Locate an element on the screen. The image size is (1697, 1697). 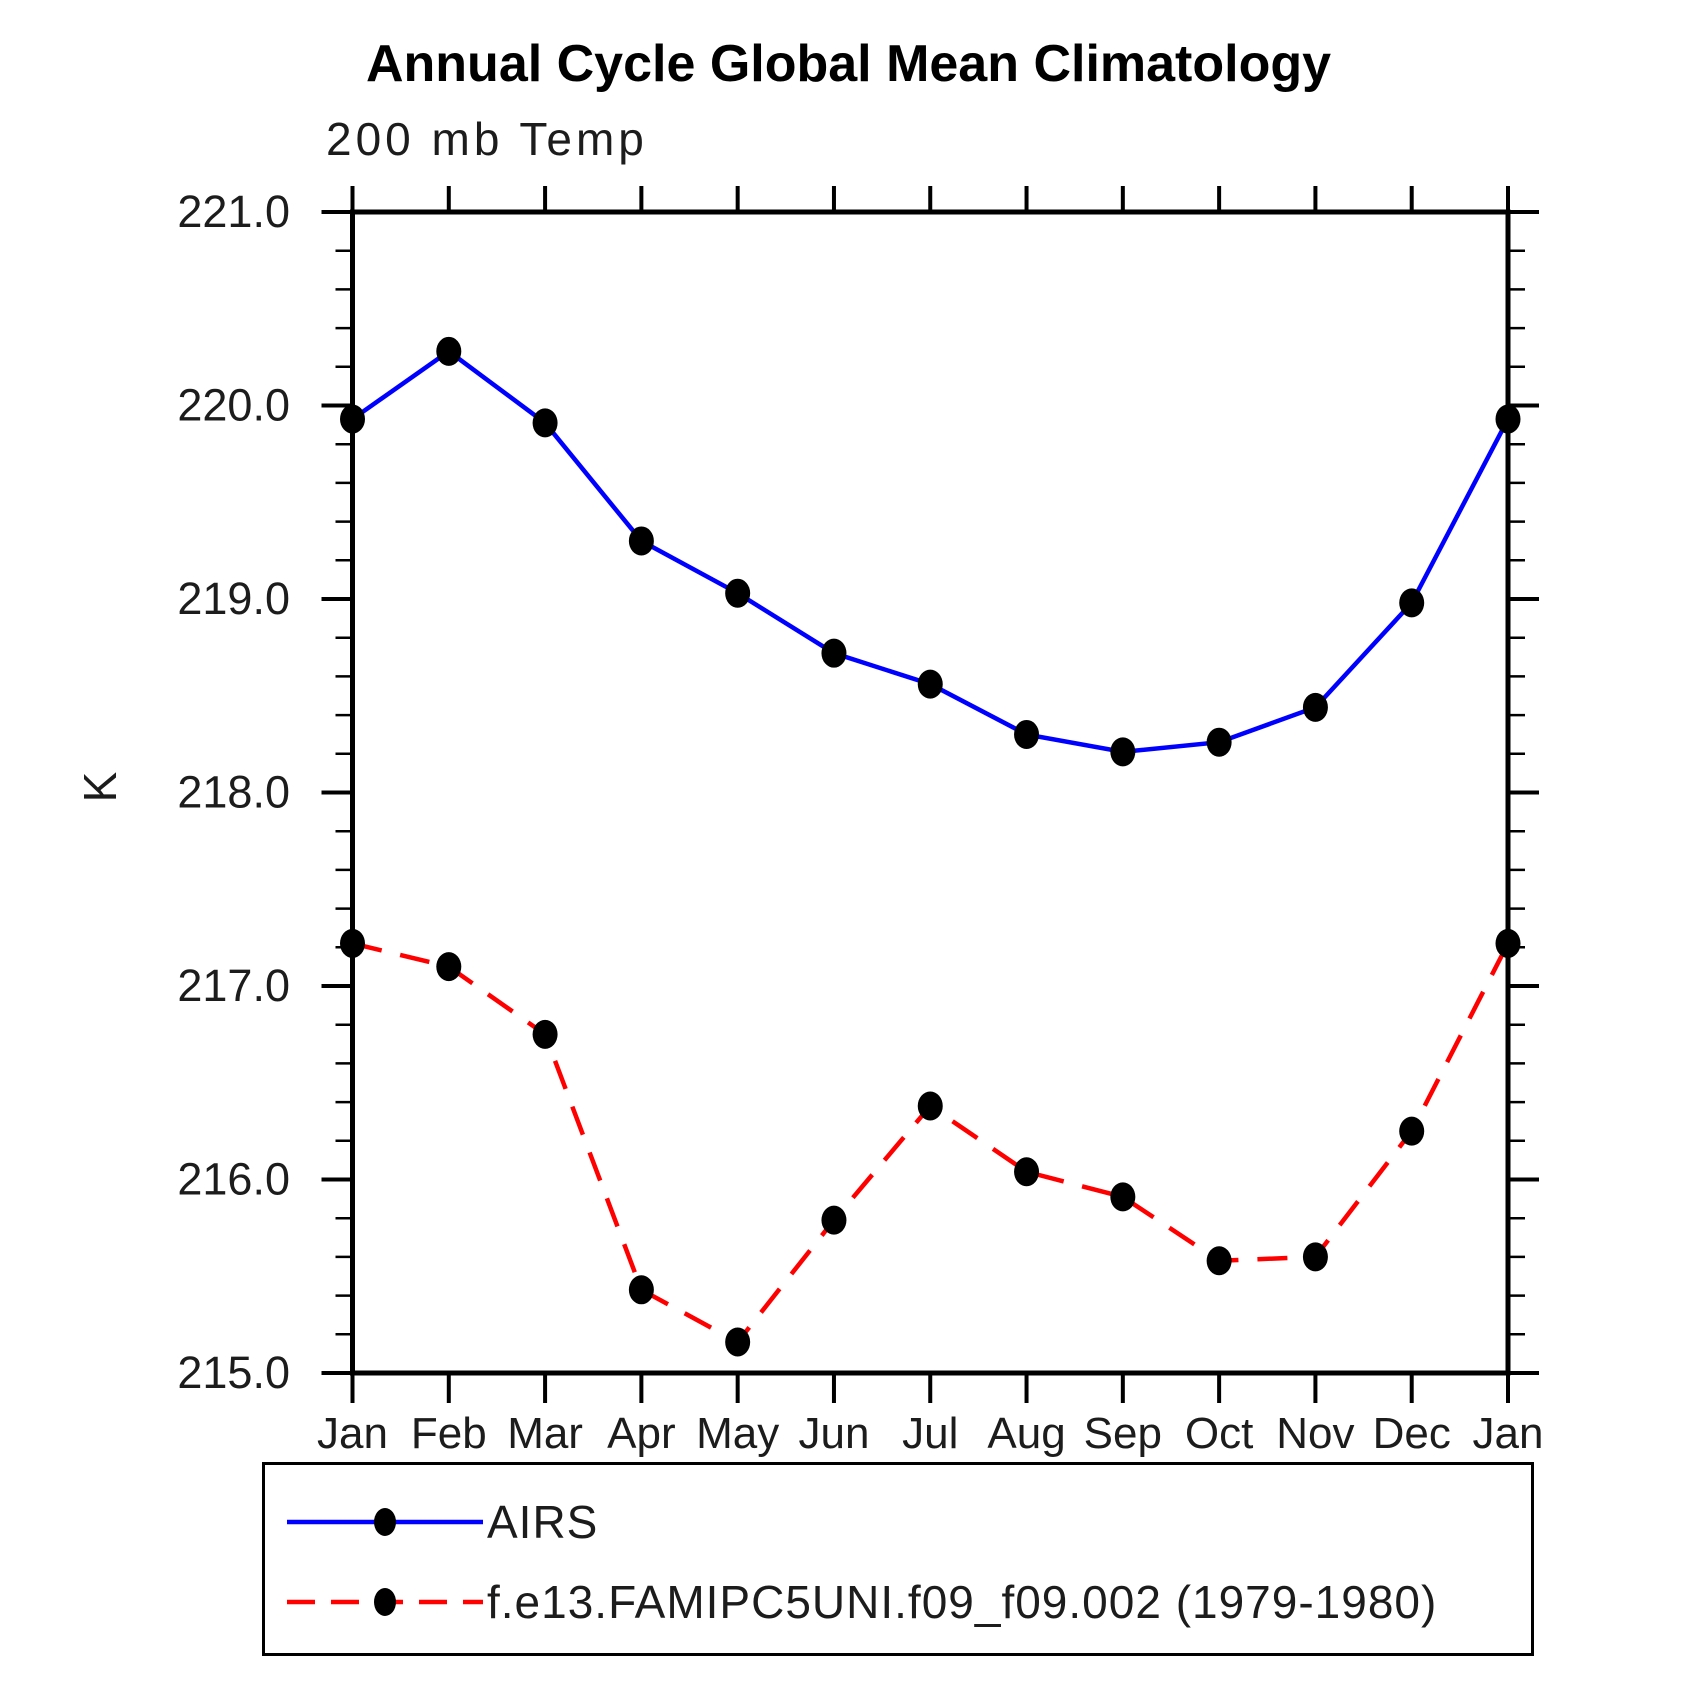
x-tick-label: Jun is located at coordinates (833, 1433).